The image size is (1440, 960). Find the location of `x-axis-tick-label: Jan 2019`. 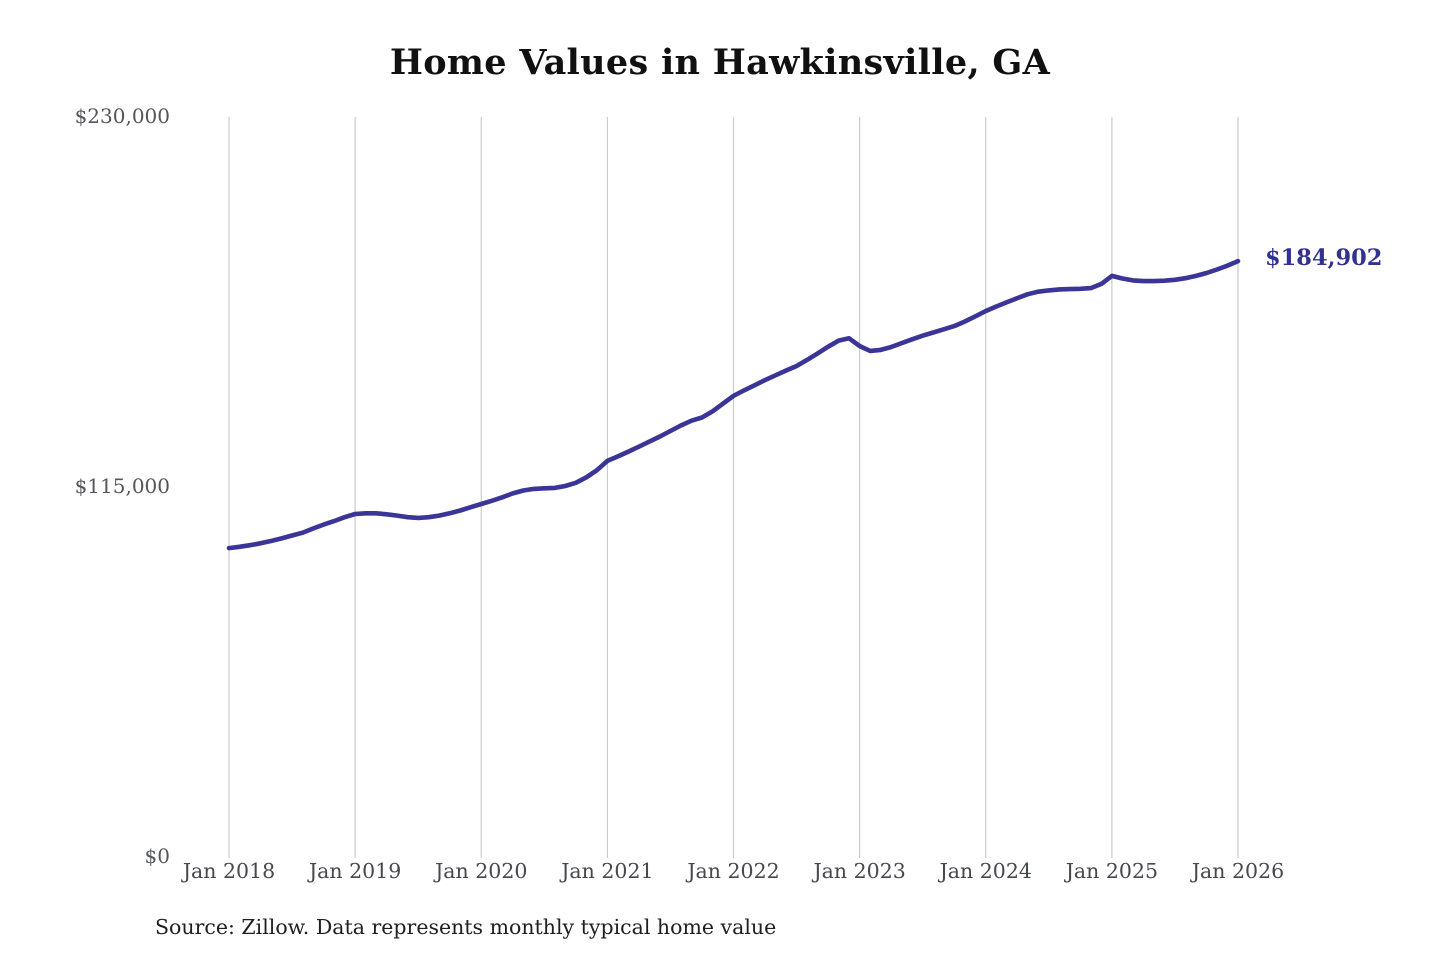

x-axis-tick-label: Jan 2019 is located at coordinates (355, 871).